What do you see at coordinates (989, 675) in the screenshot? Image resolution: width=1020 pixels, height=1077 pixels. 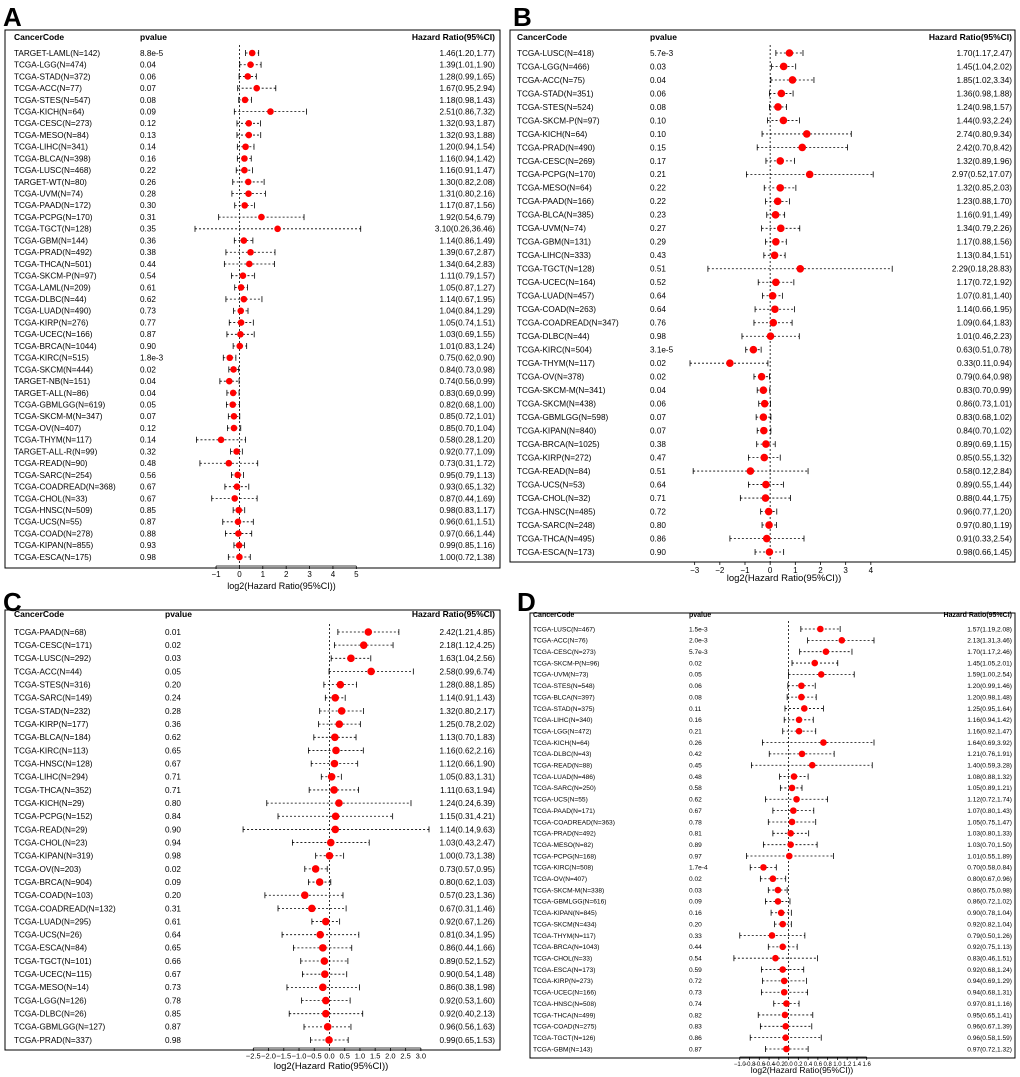 I see `hazard-ratio-label: 1.59(1.00,2.54)` at bounding box center [989, 675].